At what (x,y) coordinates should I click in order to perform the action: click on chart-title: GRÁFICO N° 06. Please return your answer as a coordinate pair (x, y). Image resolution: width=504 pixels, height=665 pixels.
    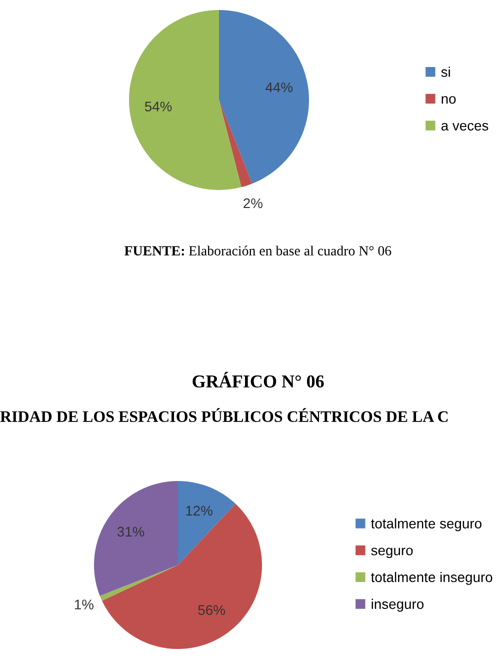
    Looking at the image, I should click on (258, 380).